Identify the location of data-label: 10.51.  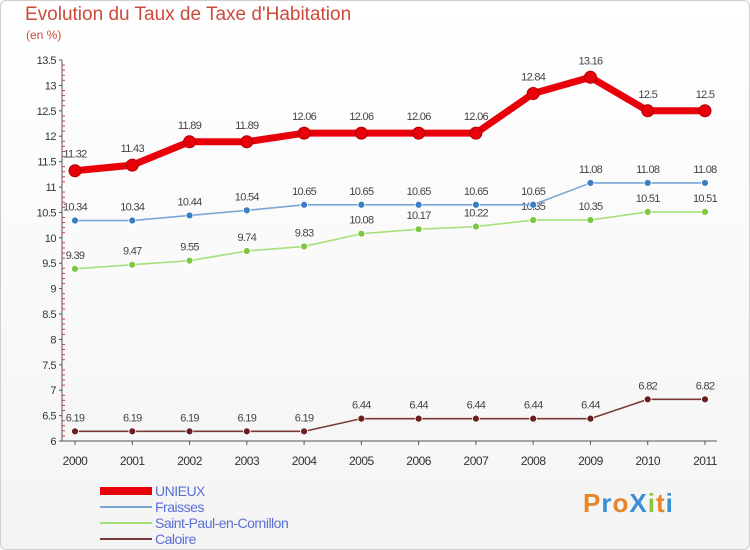
(648, 199).